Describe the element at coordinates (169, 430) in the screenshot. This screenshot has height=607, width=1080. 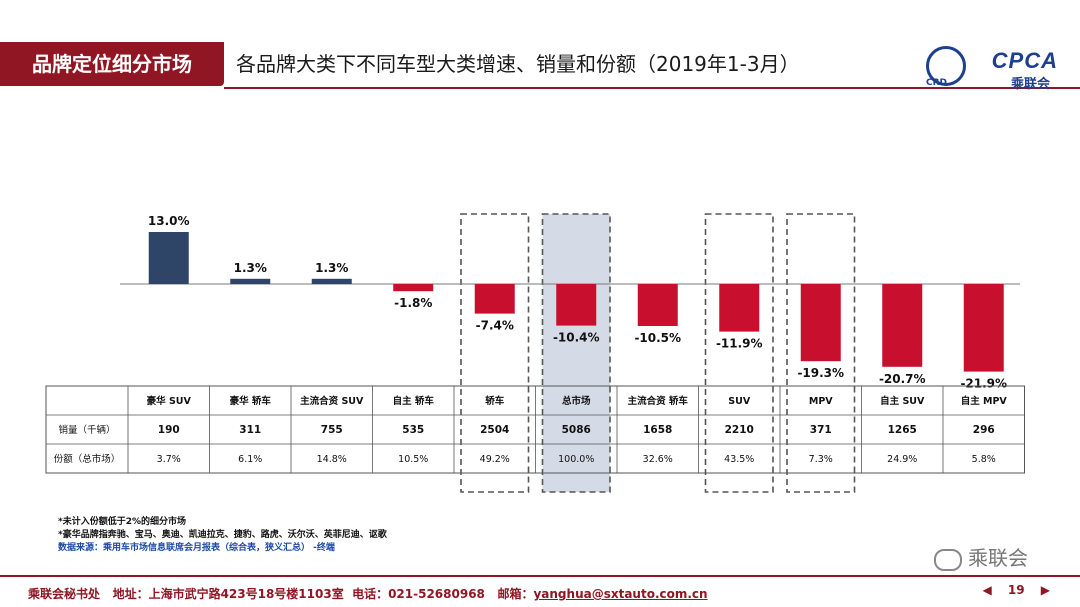
I see `table-sales-cell: 190` at that location.